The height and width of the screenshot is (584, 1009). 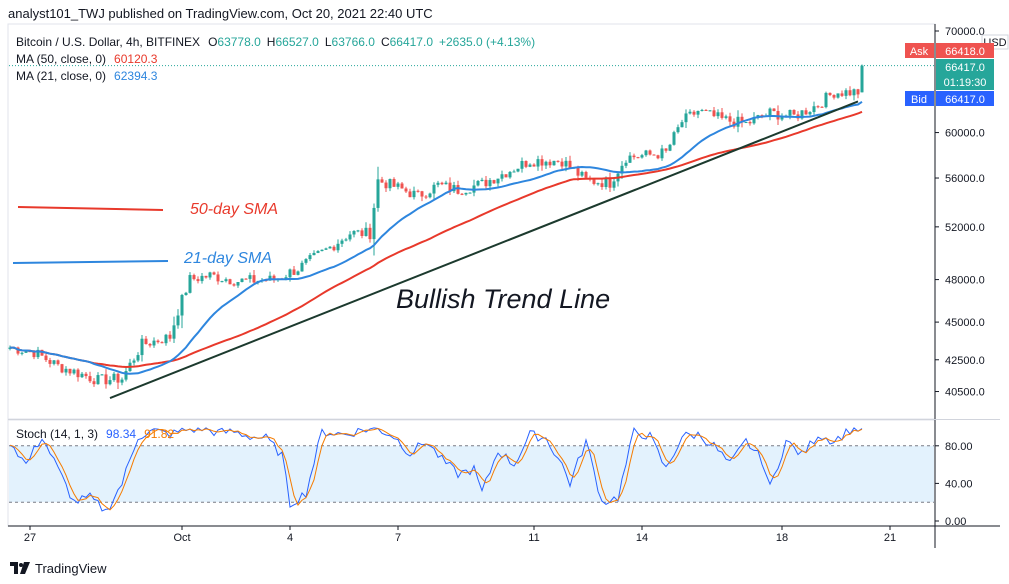 What do you see at coordinates (460, 535) in the screenshot?
I see `time-axis: 27 Oct 4 7 11 14 18 21` at bounding box center [460, 535].